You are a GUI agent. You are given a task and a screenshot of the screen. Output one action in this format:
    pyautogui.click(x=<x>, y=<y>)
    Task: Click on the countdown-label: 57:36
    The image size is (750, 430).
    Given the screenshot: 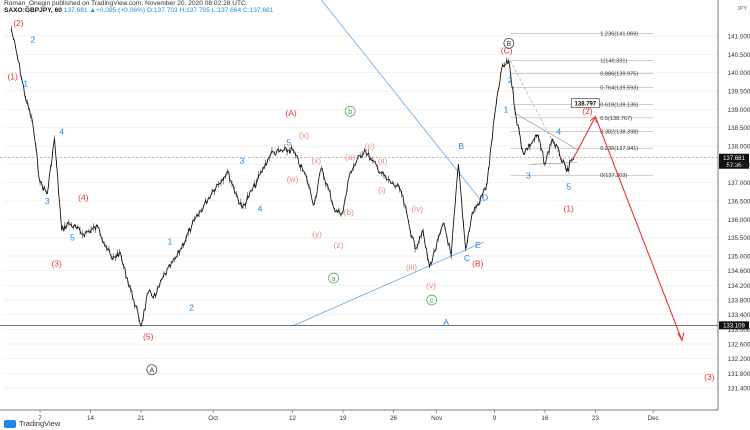 What is the action you would take?
    pyautogui.click(x=734, y=166)
    